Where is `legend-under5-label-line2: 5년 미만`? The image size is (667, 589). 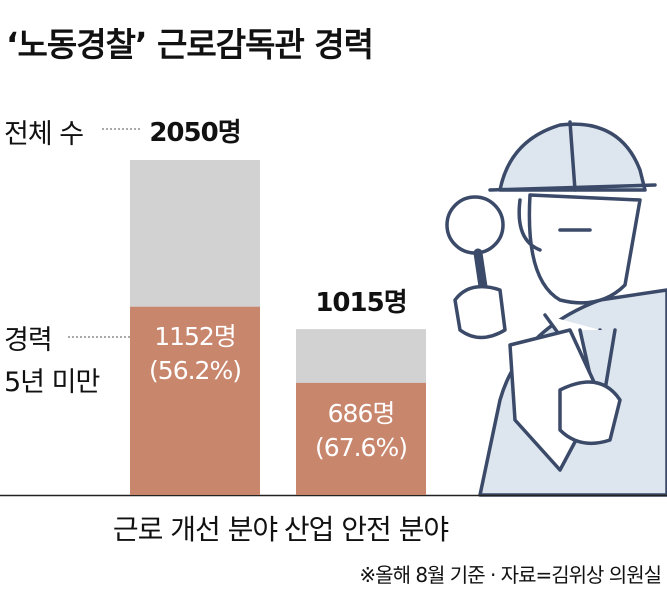 legend-under5-label-line2: 5년 미만 is located at coordinates (52, 382).